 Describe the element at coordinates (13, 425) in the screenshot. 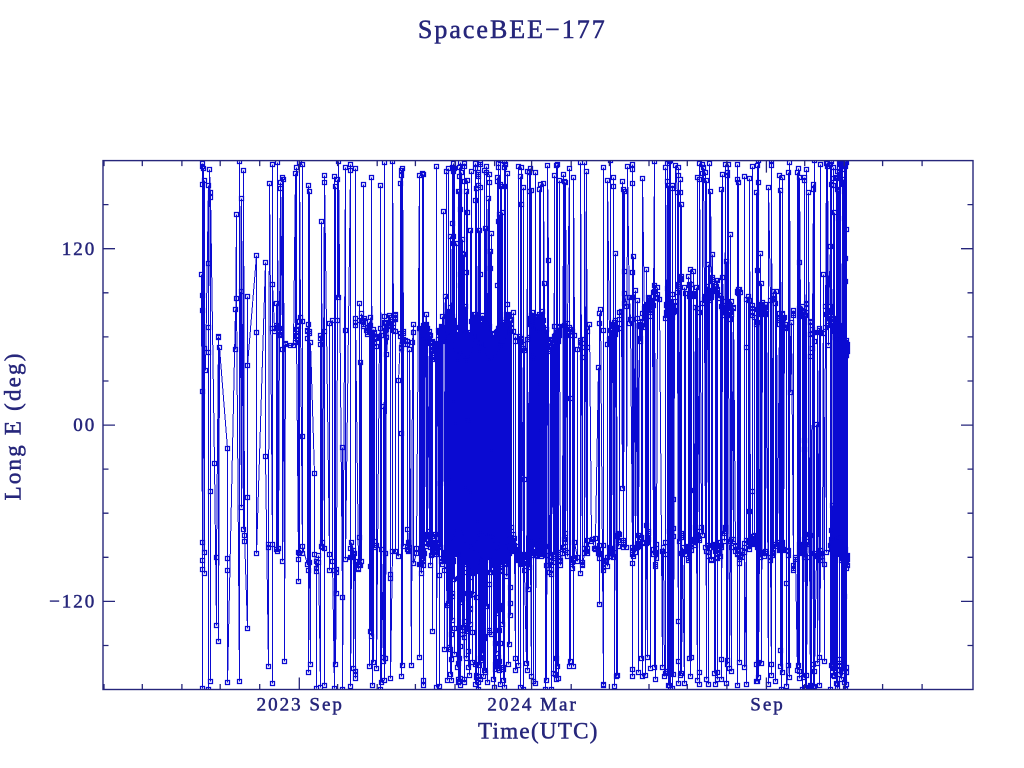

I see `svg-text: Long E (deg)` at that location.